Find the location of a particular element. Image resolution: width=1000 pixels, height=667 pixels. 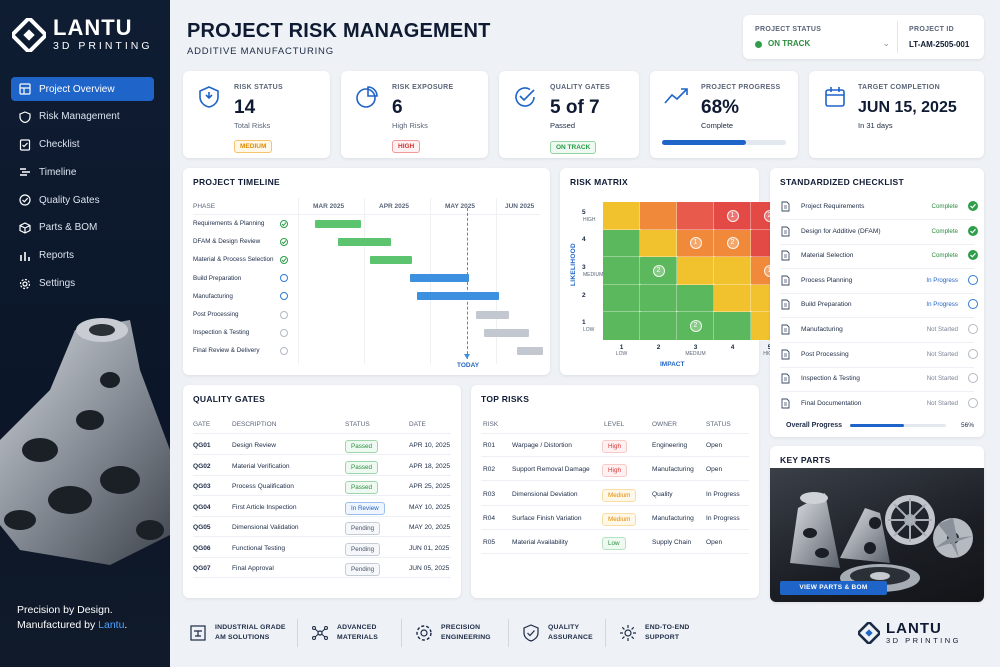

gate-id: QG06 is located at coordinates (202, 548).